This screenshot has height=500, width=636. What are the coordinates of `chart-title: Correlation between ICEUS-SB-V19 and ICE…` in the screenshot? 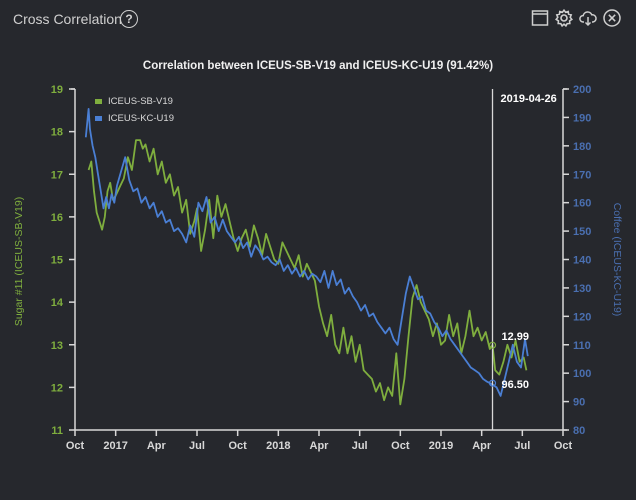 It's located at (318, 66).